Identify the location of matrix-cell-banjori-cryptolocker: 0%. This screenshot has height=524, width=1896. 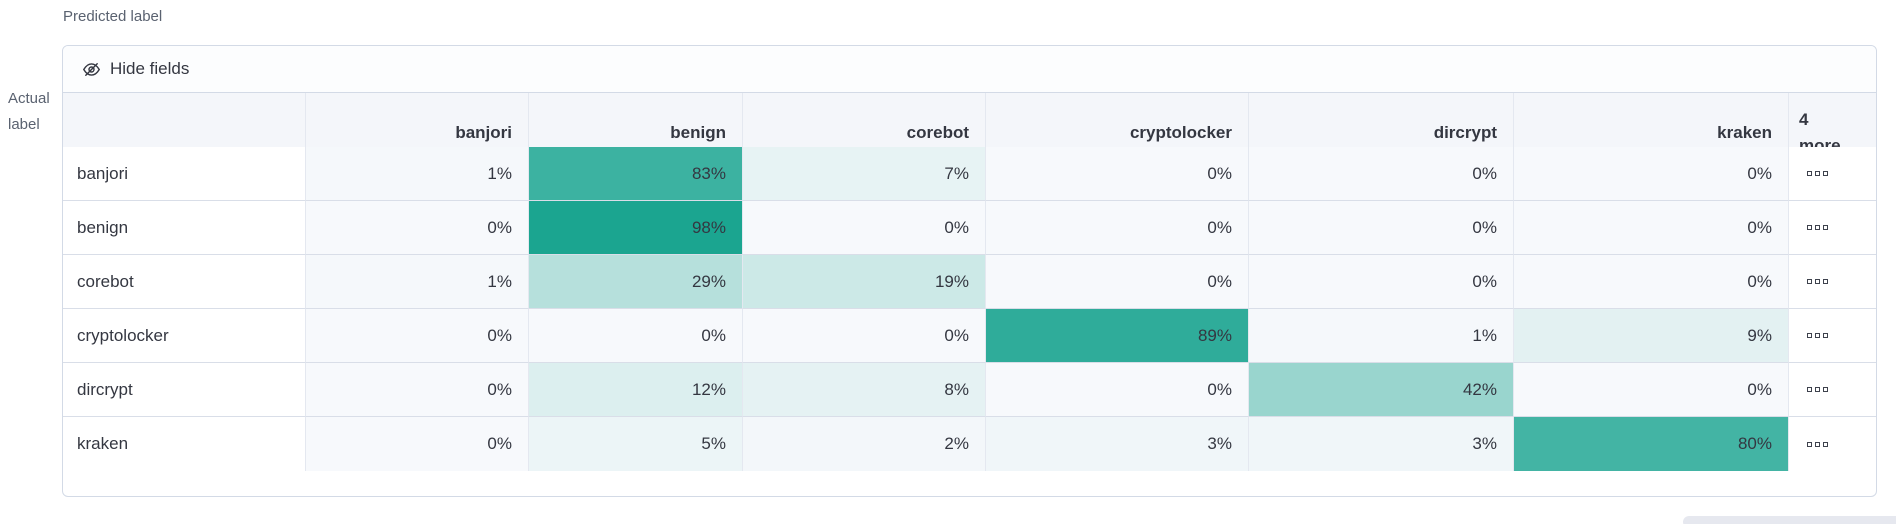
(1117, 174).